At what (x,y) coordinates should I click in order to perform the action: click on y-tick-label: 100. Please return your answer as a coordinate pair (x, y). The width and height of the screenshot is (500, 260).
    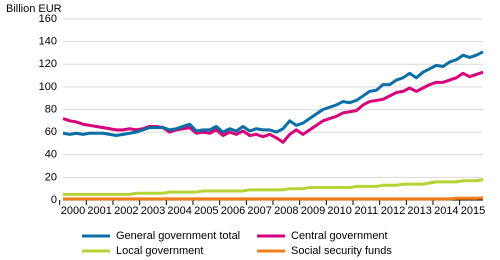
    Looking at the image, I should click on (48, 87).